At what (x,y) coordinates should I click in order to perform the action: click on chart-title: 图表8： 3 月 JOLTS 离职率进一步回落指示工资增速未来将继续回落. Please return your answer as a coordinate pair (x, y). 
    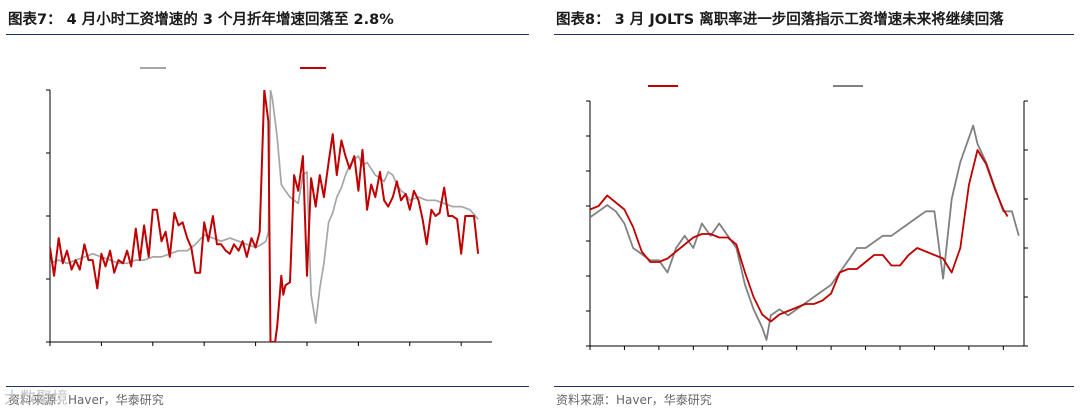
    Looking at the image, I should click on (780, 20).